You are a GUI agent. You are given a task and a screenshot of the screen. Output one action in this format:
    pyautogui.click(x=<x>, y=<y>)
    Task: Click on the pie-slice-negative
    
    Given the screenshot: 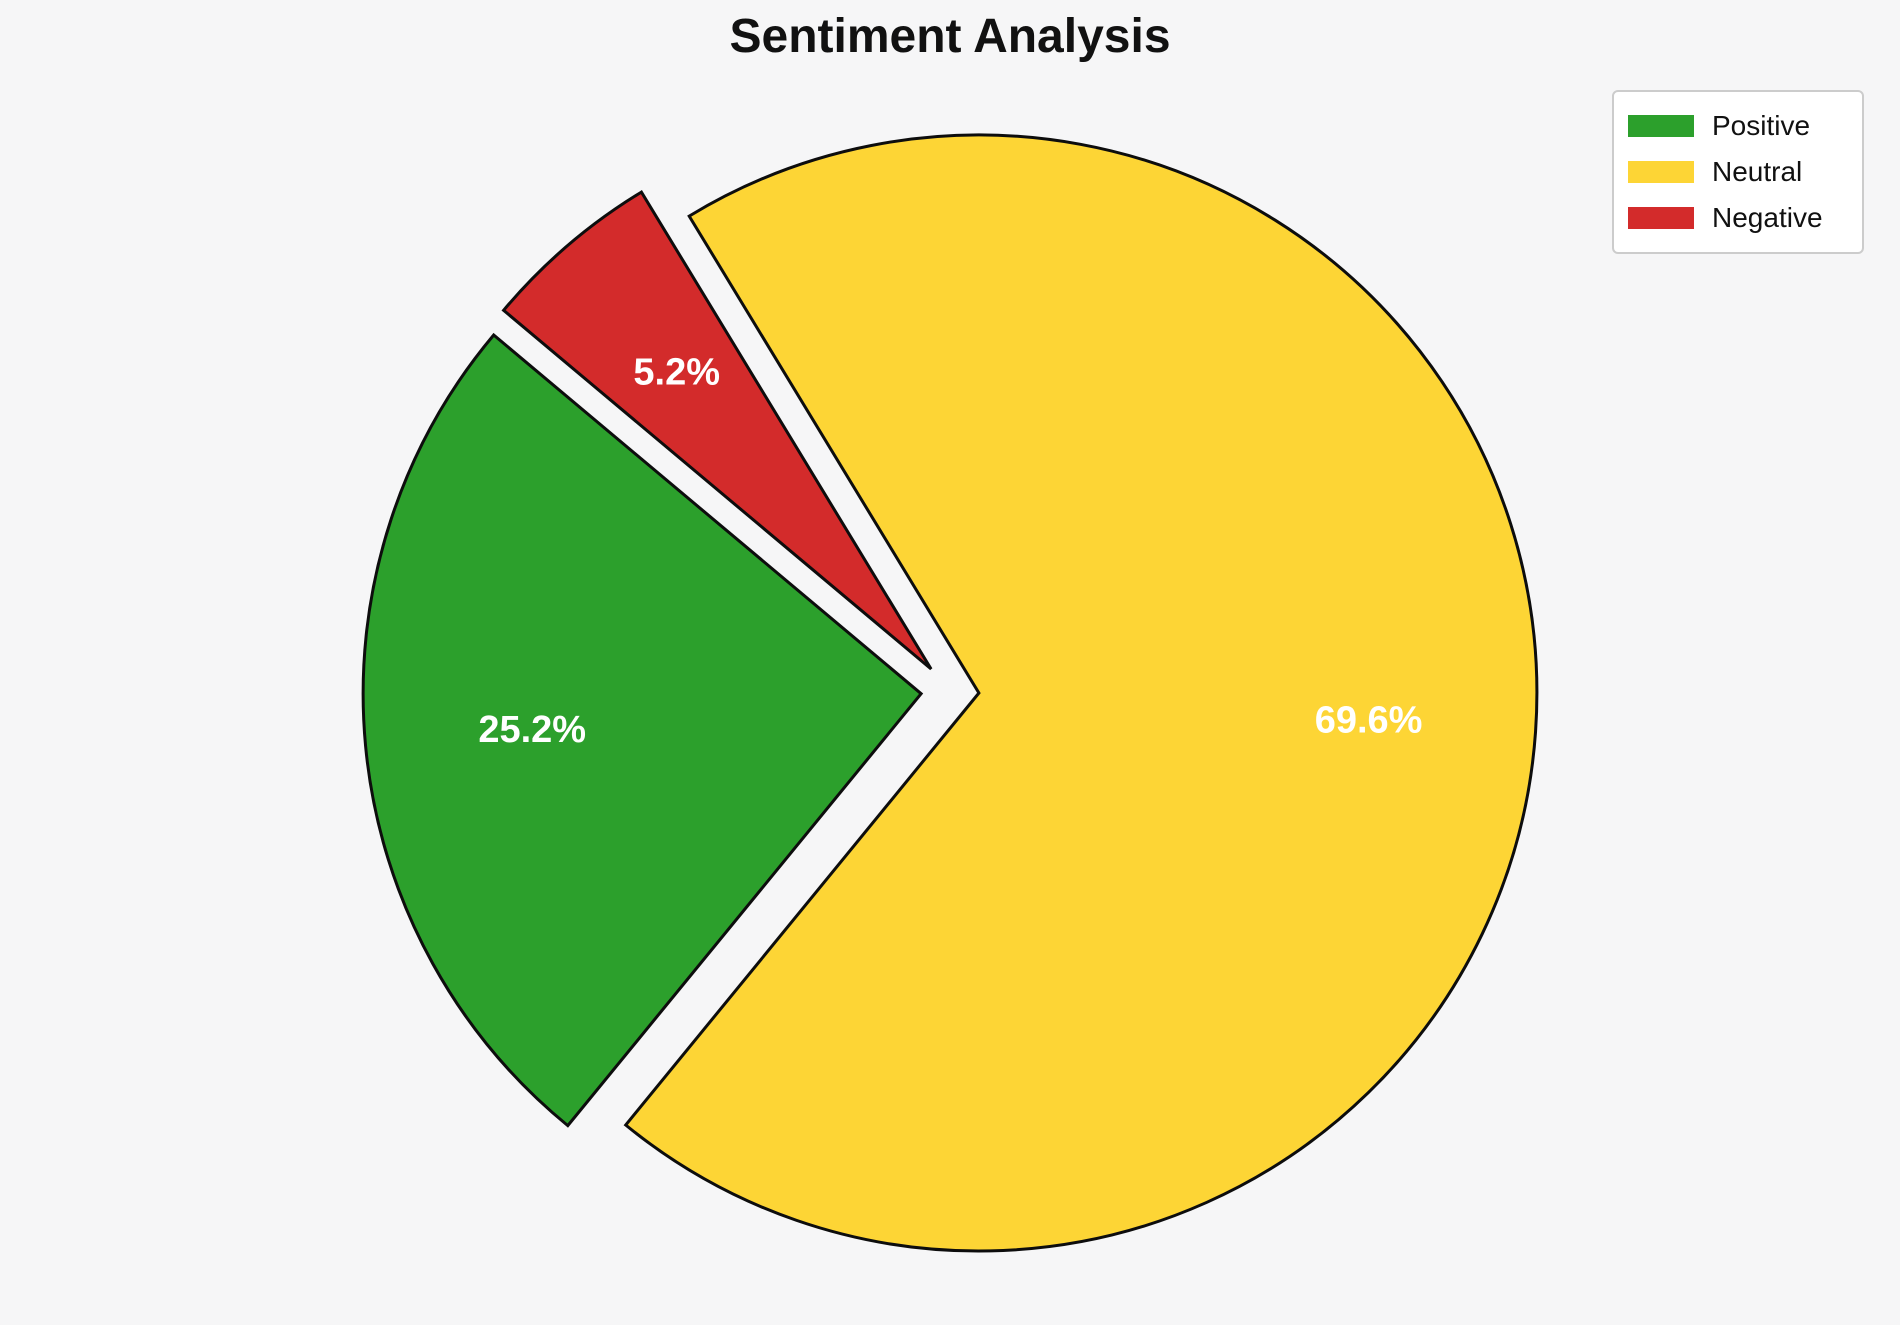 What is the action you would take?
    pyautogui.click(x=717, y=430)
    